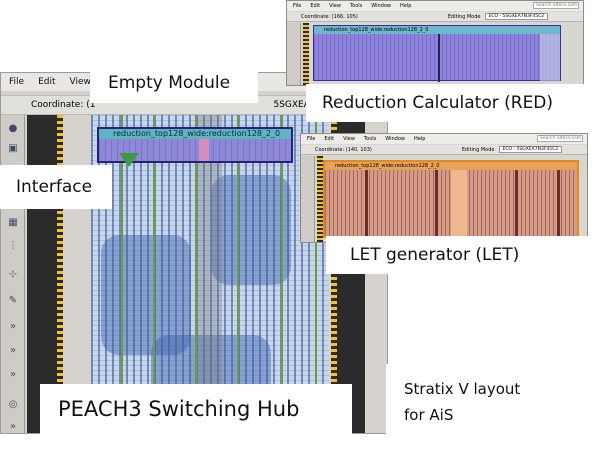 The width and height of the screenshot is (600, 456). Describe the element at coordinates (308, 199) in the screenshot. I see `let-left-toolbar` at that location.